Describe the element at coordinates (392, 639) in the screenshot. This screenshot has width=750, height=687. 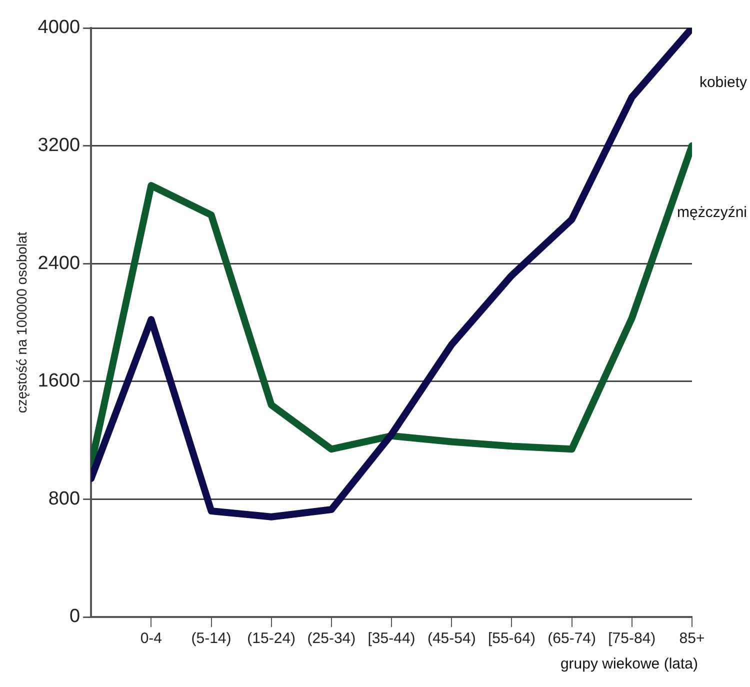
I see `x-tick-label: [35-44)` at that location.